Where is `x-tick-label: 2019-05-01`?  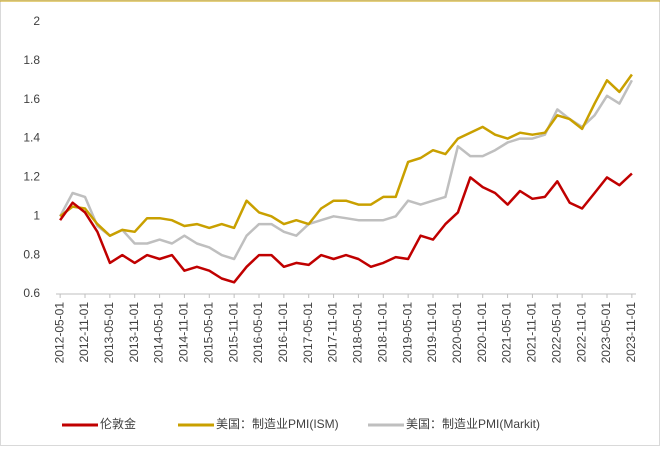
x-tick-label: 2019-05-01 is located at coordinates (407, 333).